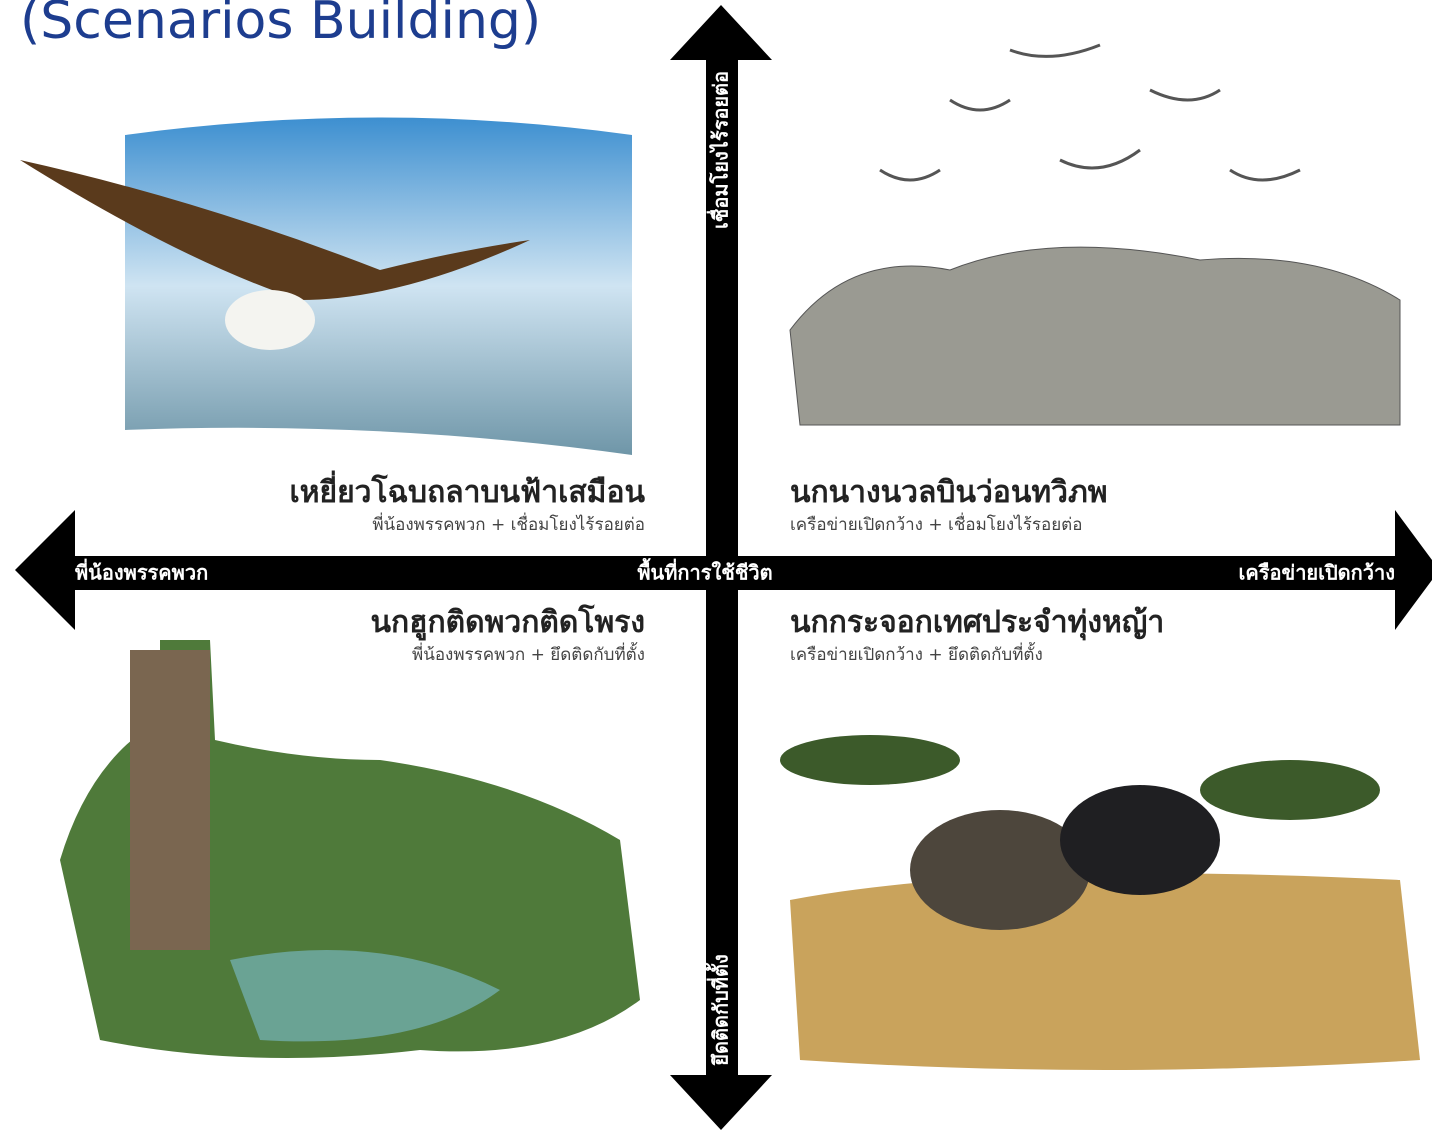 This screenshot has height=1134, width=1432. What do you see at coordinates (719, 1010) in the screenshot?
I see `axis-bottom-label: ยึดติดกับที่ตั้ง` at bounding box center [719, 1010].